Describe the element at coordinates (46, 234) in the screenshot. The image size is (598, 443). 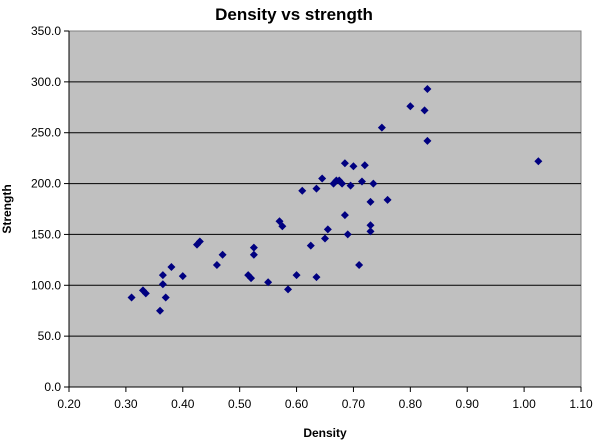
I see `y-tick-label: 150.0` at that location.